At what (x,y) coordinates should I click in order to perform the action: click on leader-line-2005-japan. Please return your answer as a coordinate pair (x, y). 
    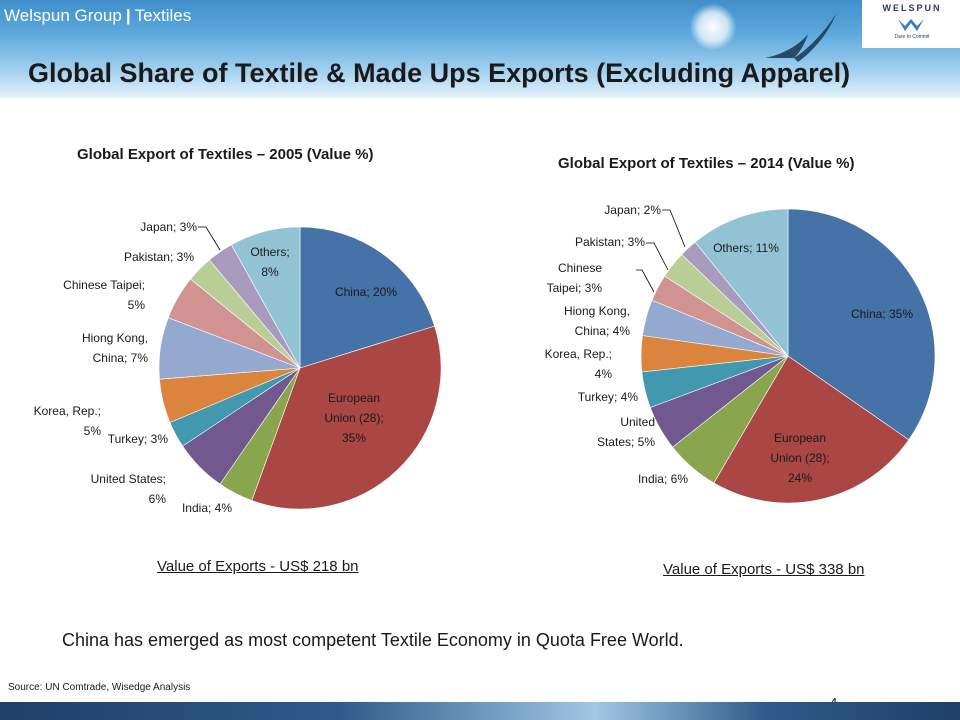
    Looking at the image, I should click on (209, 238).